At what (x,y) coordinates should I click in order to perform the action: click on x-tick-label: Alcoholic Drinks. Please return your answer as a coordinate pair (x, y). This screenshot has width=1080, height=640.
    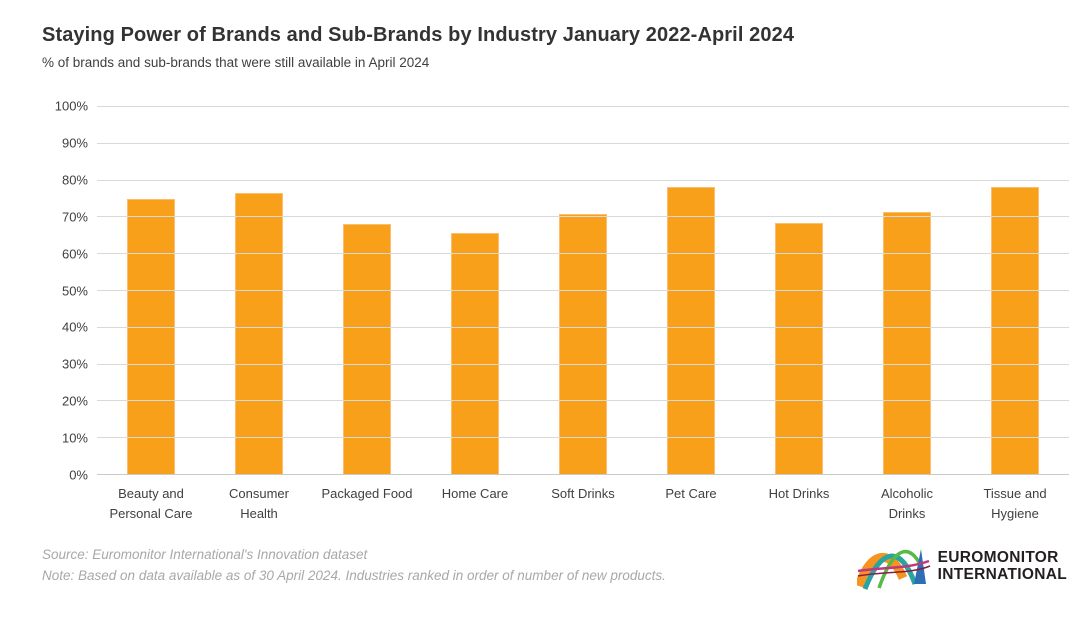
    Looking at the image, I should click on (907, 503).